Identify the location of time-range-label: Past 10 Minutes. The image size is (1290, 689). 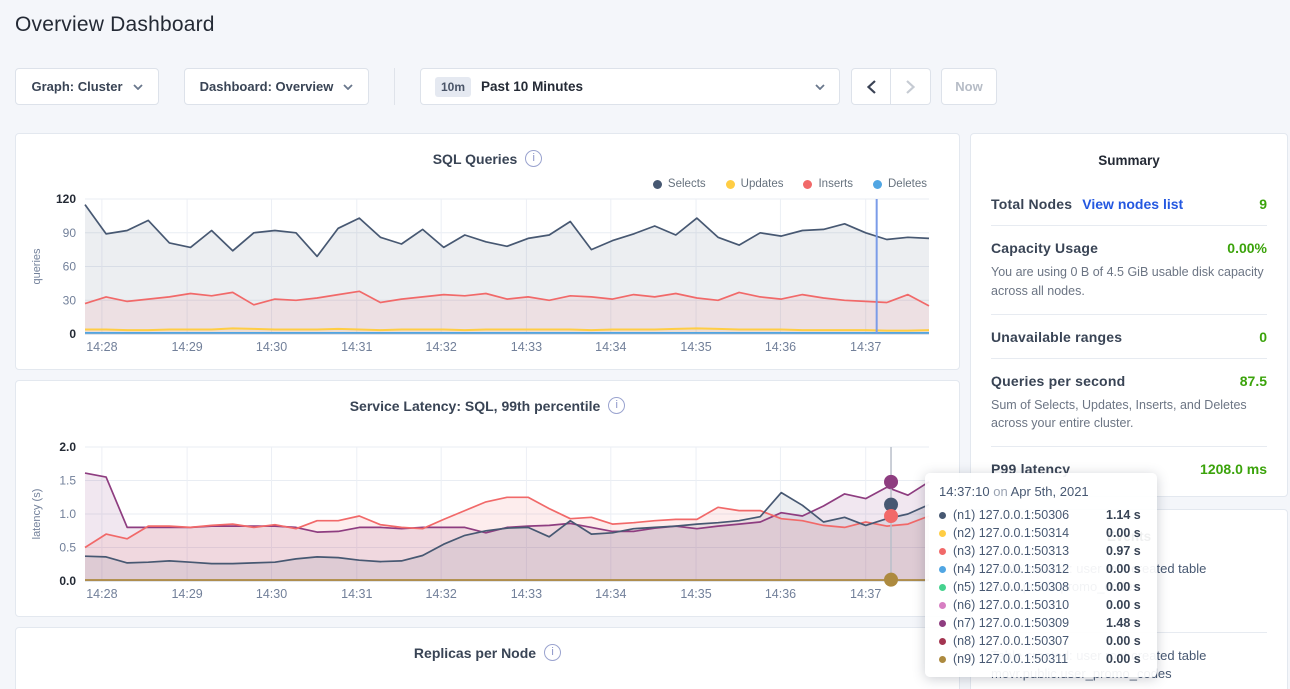
(532, 86).